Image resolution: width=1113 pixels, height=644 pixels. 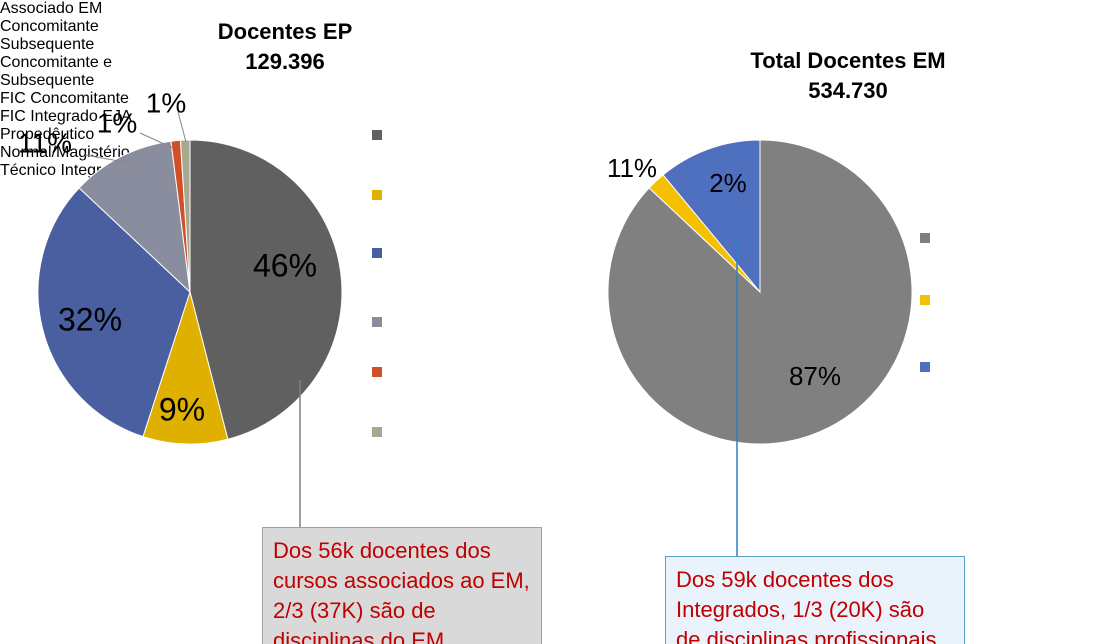 What do you see at coordinates (56, 71) in the screenshot?
I see `legend-label: Concomitante e Subsequente` at bounding box center [56, 71].